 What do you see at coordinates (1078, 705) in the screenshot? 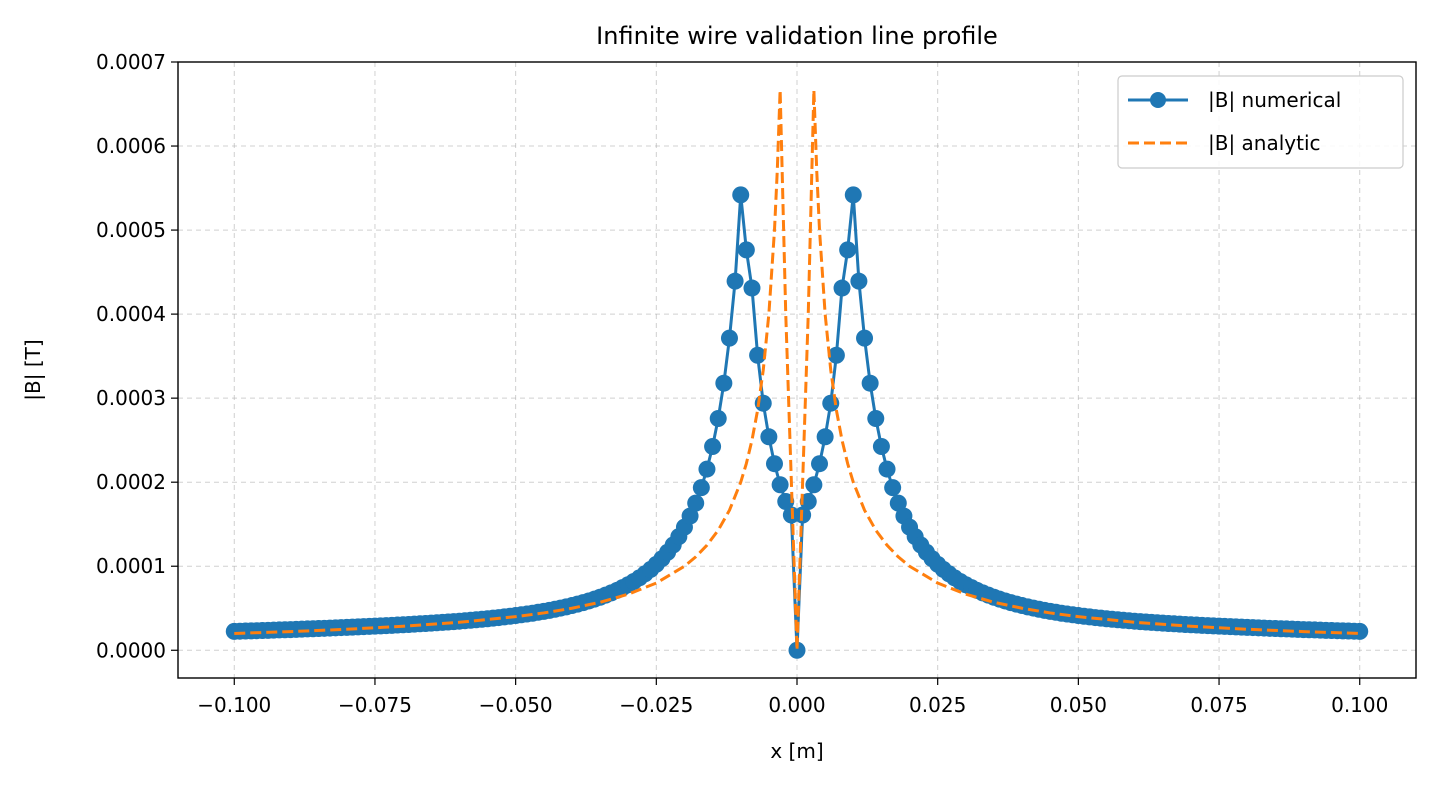
I see `x-tick-label: 0.050` at bounding box center [1078, 705].